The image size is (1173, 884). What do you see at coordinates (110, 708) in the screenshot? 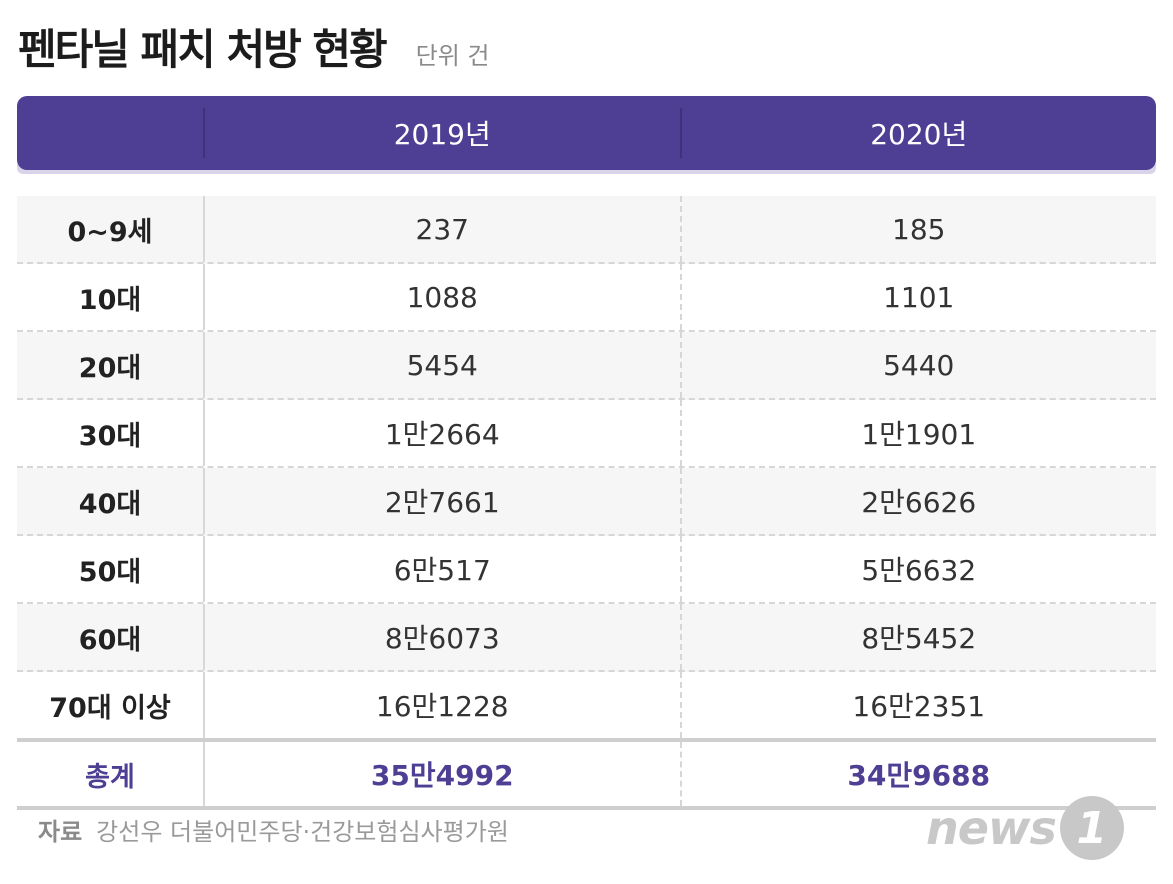
I see `age-label: 70대 이상` at bounding box center [110, 708].